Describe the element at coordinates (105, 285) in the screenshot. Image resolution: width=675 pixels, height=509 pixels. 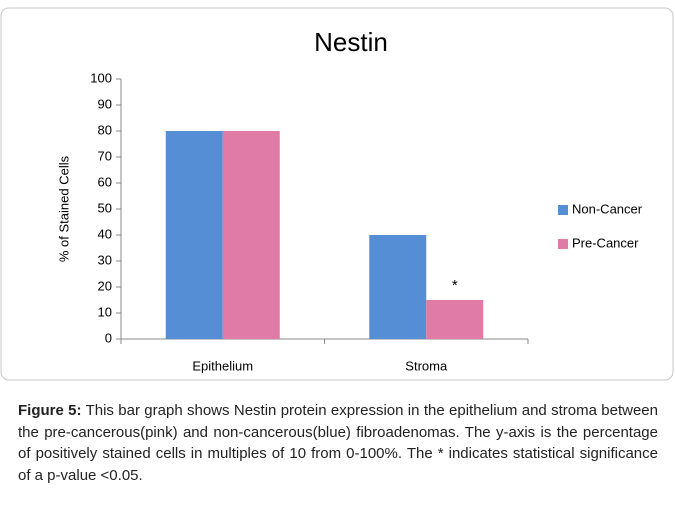
I see `y-tick-label: 20` at that location.